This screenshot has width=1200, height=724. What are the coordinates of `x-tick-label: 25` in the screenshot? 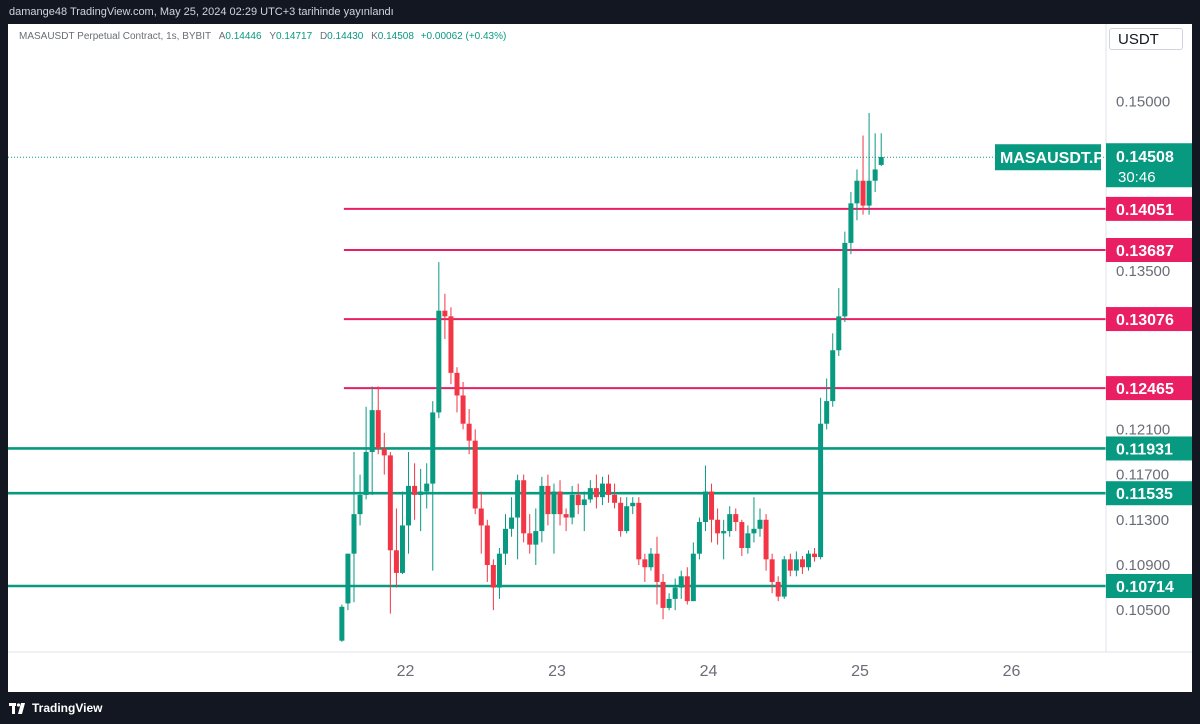 It's located at (860, 671).